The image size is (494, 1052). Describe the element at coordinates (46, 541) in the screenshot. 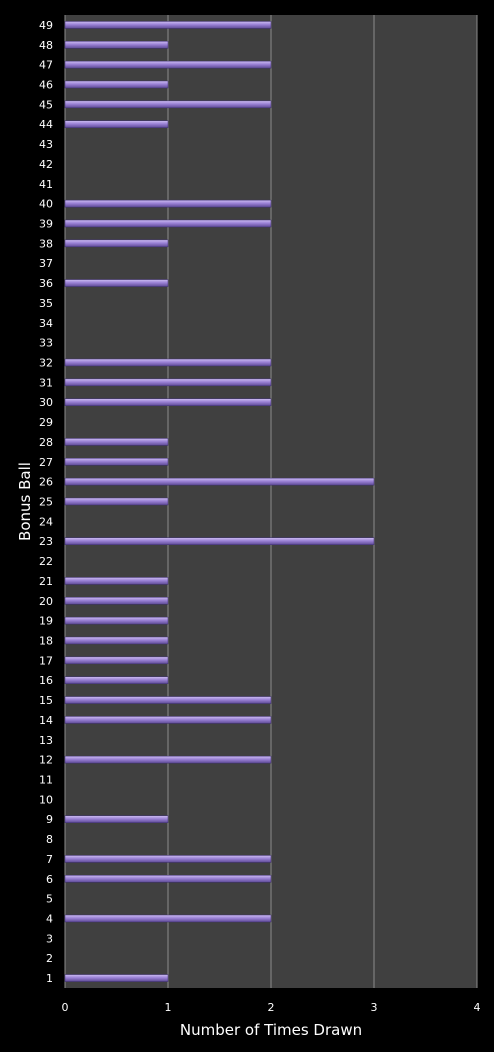

I see `y-tick-label: 23` at that location.